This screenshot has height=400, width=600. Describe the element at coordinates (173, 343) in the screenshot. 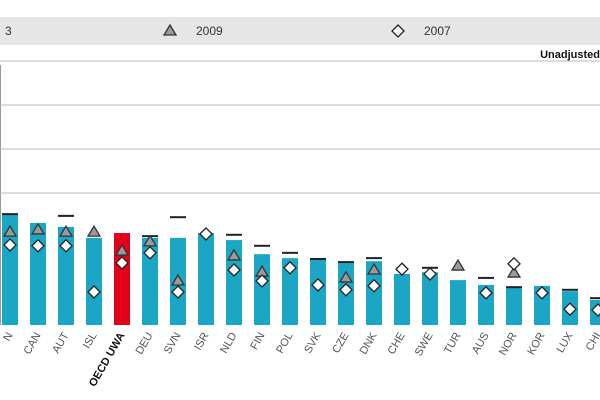

I see `x-tick-label: SVN` at that location.